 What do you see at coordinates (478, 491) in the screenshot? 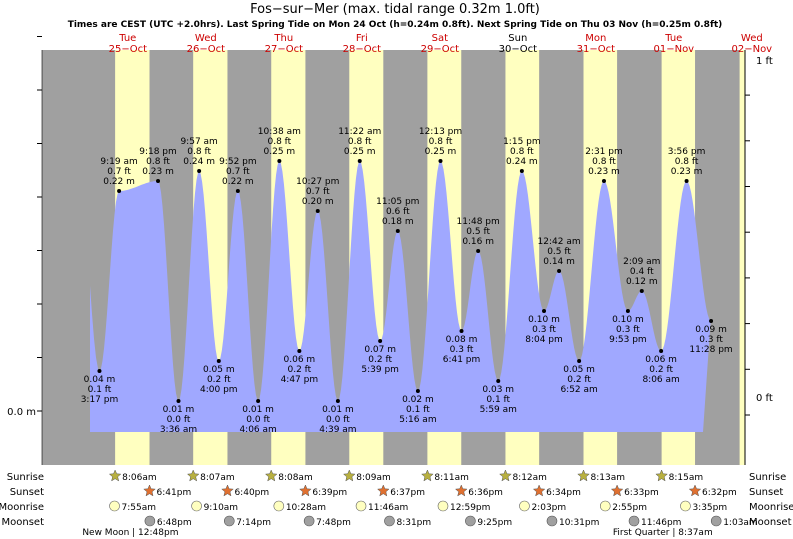
I see `sunset-entry: 6:36pm` at bounding box center [478, 491].